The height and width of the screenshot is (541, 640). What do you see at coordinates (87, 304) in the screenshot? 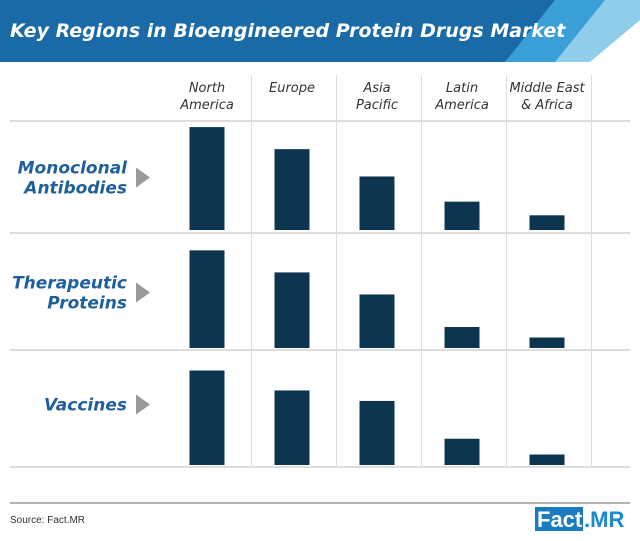
I see `row-label: Proteins` at bounding box center [87, 304].